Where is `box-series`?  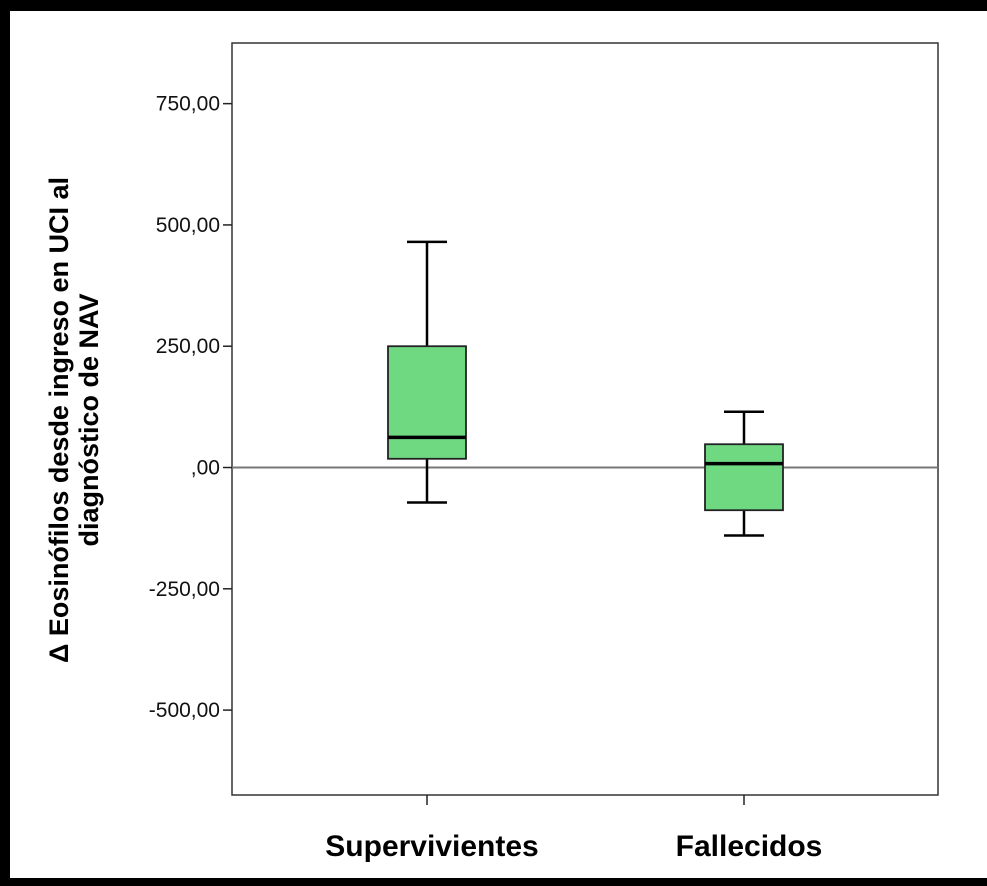 box-series is located at coordinates (585, 388).